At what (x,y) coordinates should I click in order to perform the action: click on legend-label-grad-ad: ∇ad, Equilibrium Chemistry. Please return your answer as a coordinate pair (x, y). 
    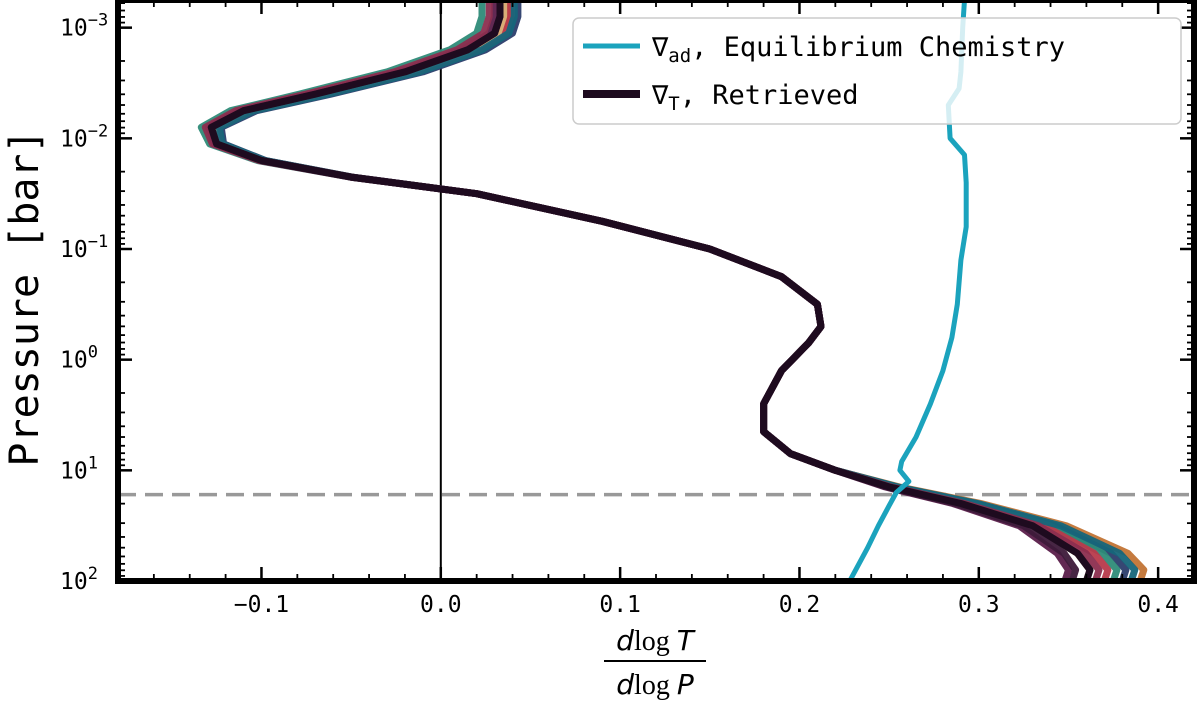
    Looking at the image, I should click on (858, 49).